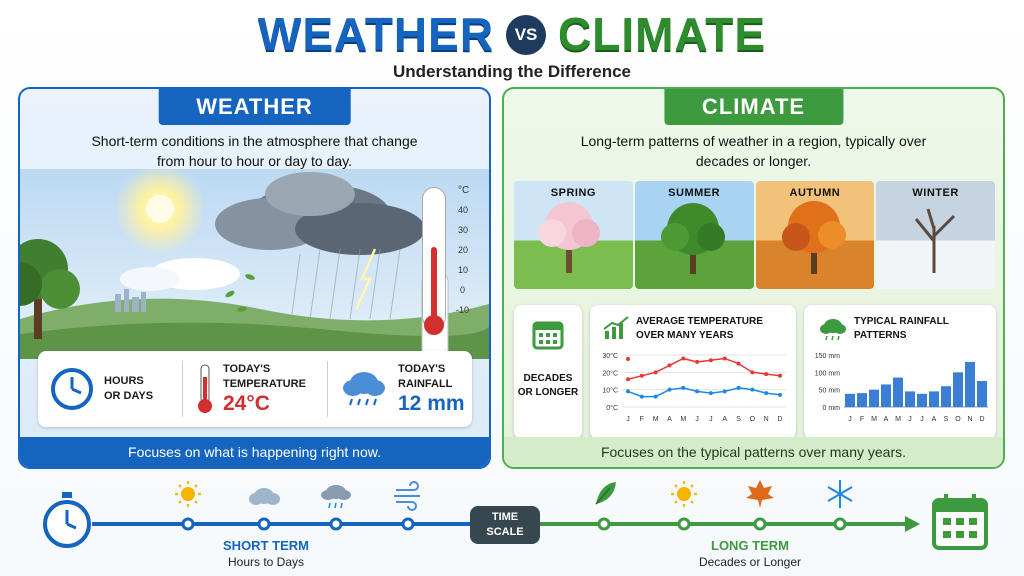 This screenshot has width=1024, height=576. Describe the element at coordinates (50, 289) in the screenshot. I see `tree-icon` at that location.